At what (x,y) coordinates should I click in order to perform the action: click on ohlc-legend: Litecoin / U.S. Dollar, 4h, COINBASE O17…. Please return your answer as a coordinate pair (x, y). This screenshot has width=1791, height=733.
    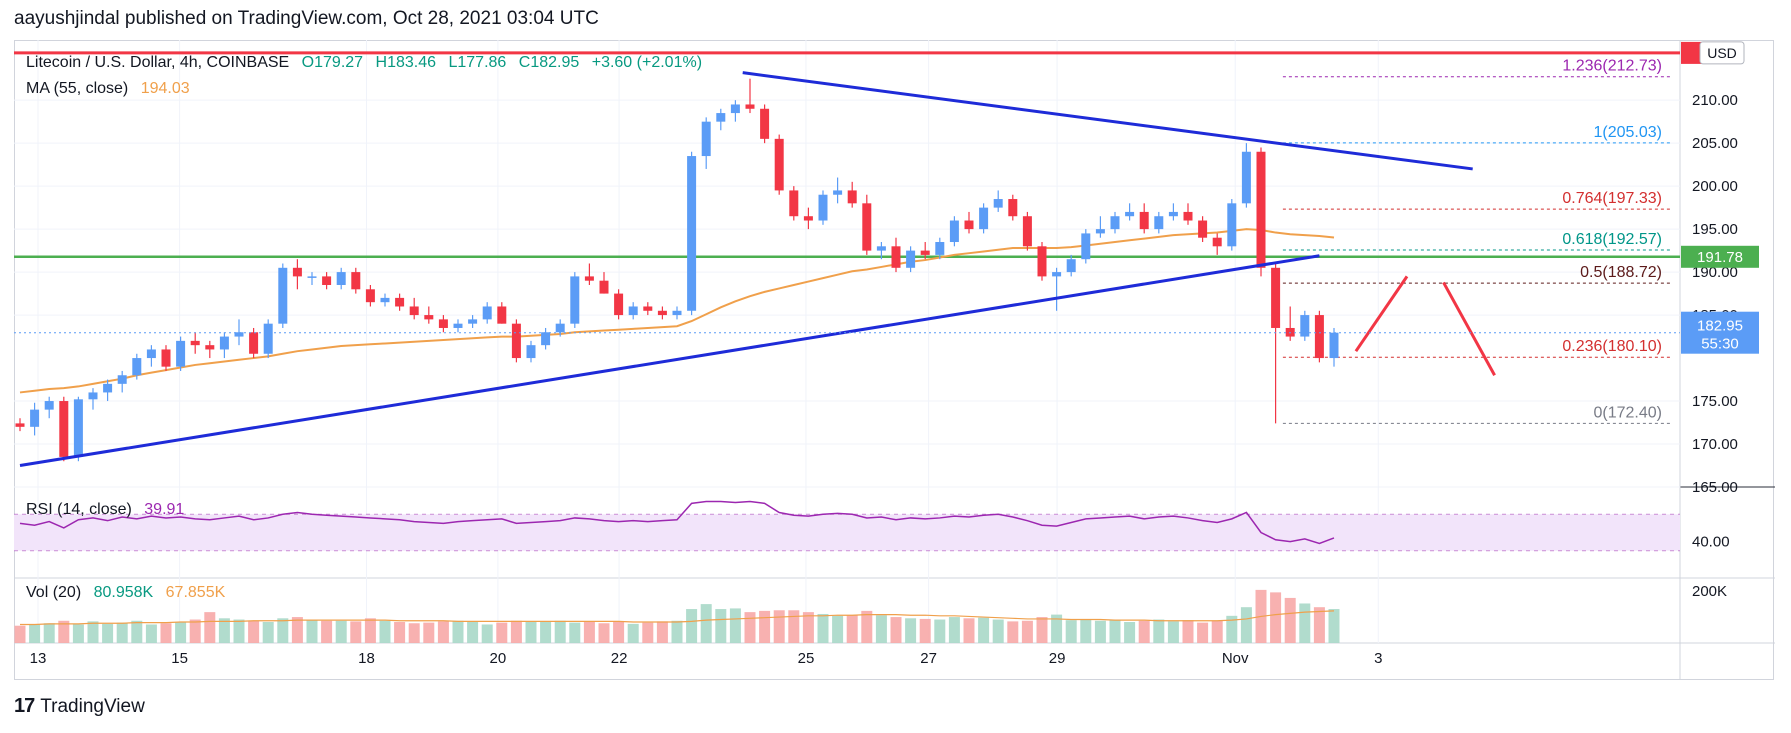
    Looking at the image, I should click on (368, 63).